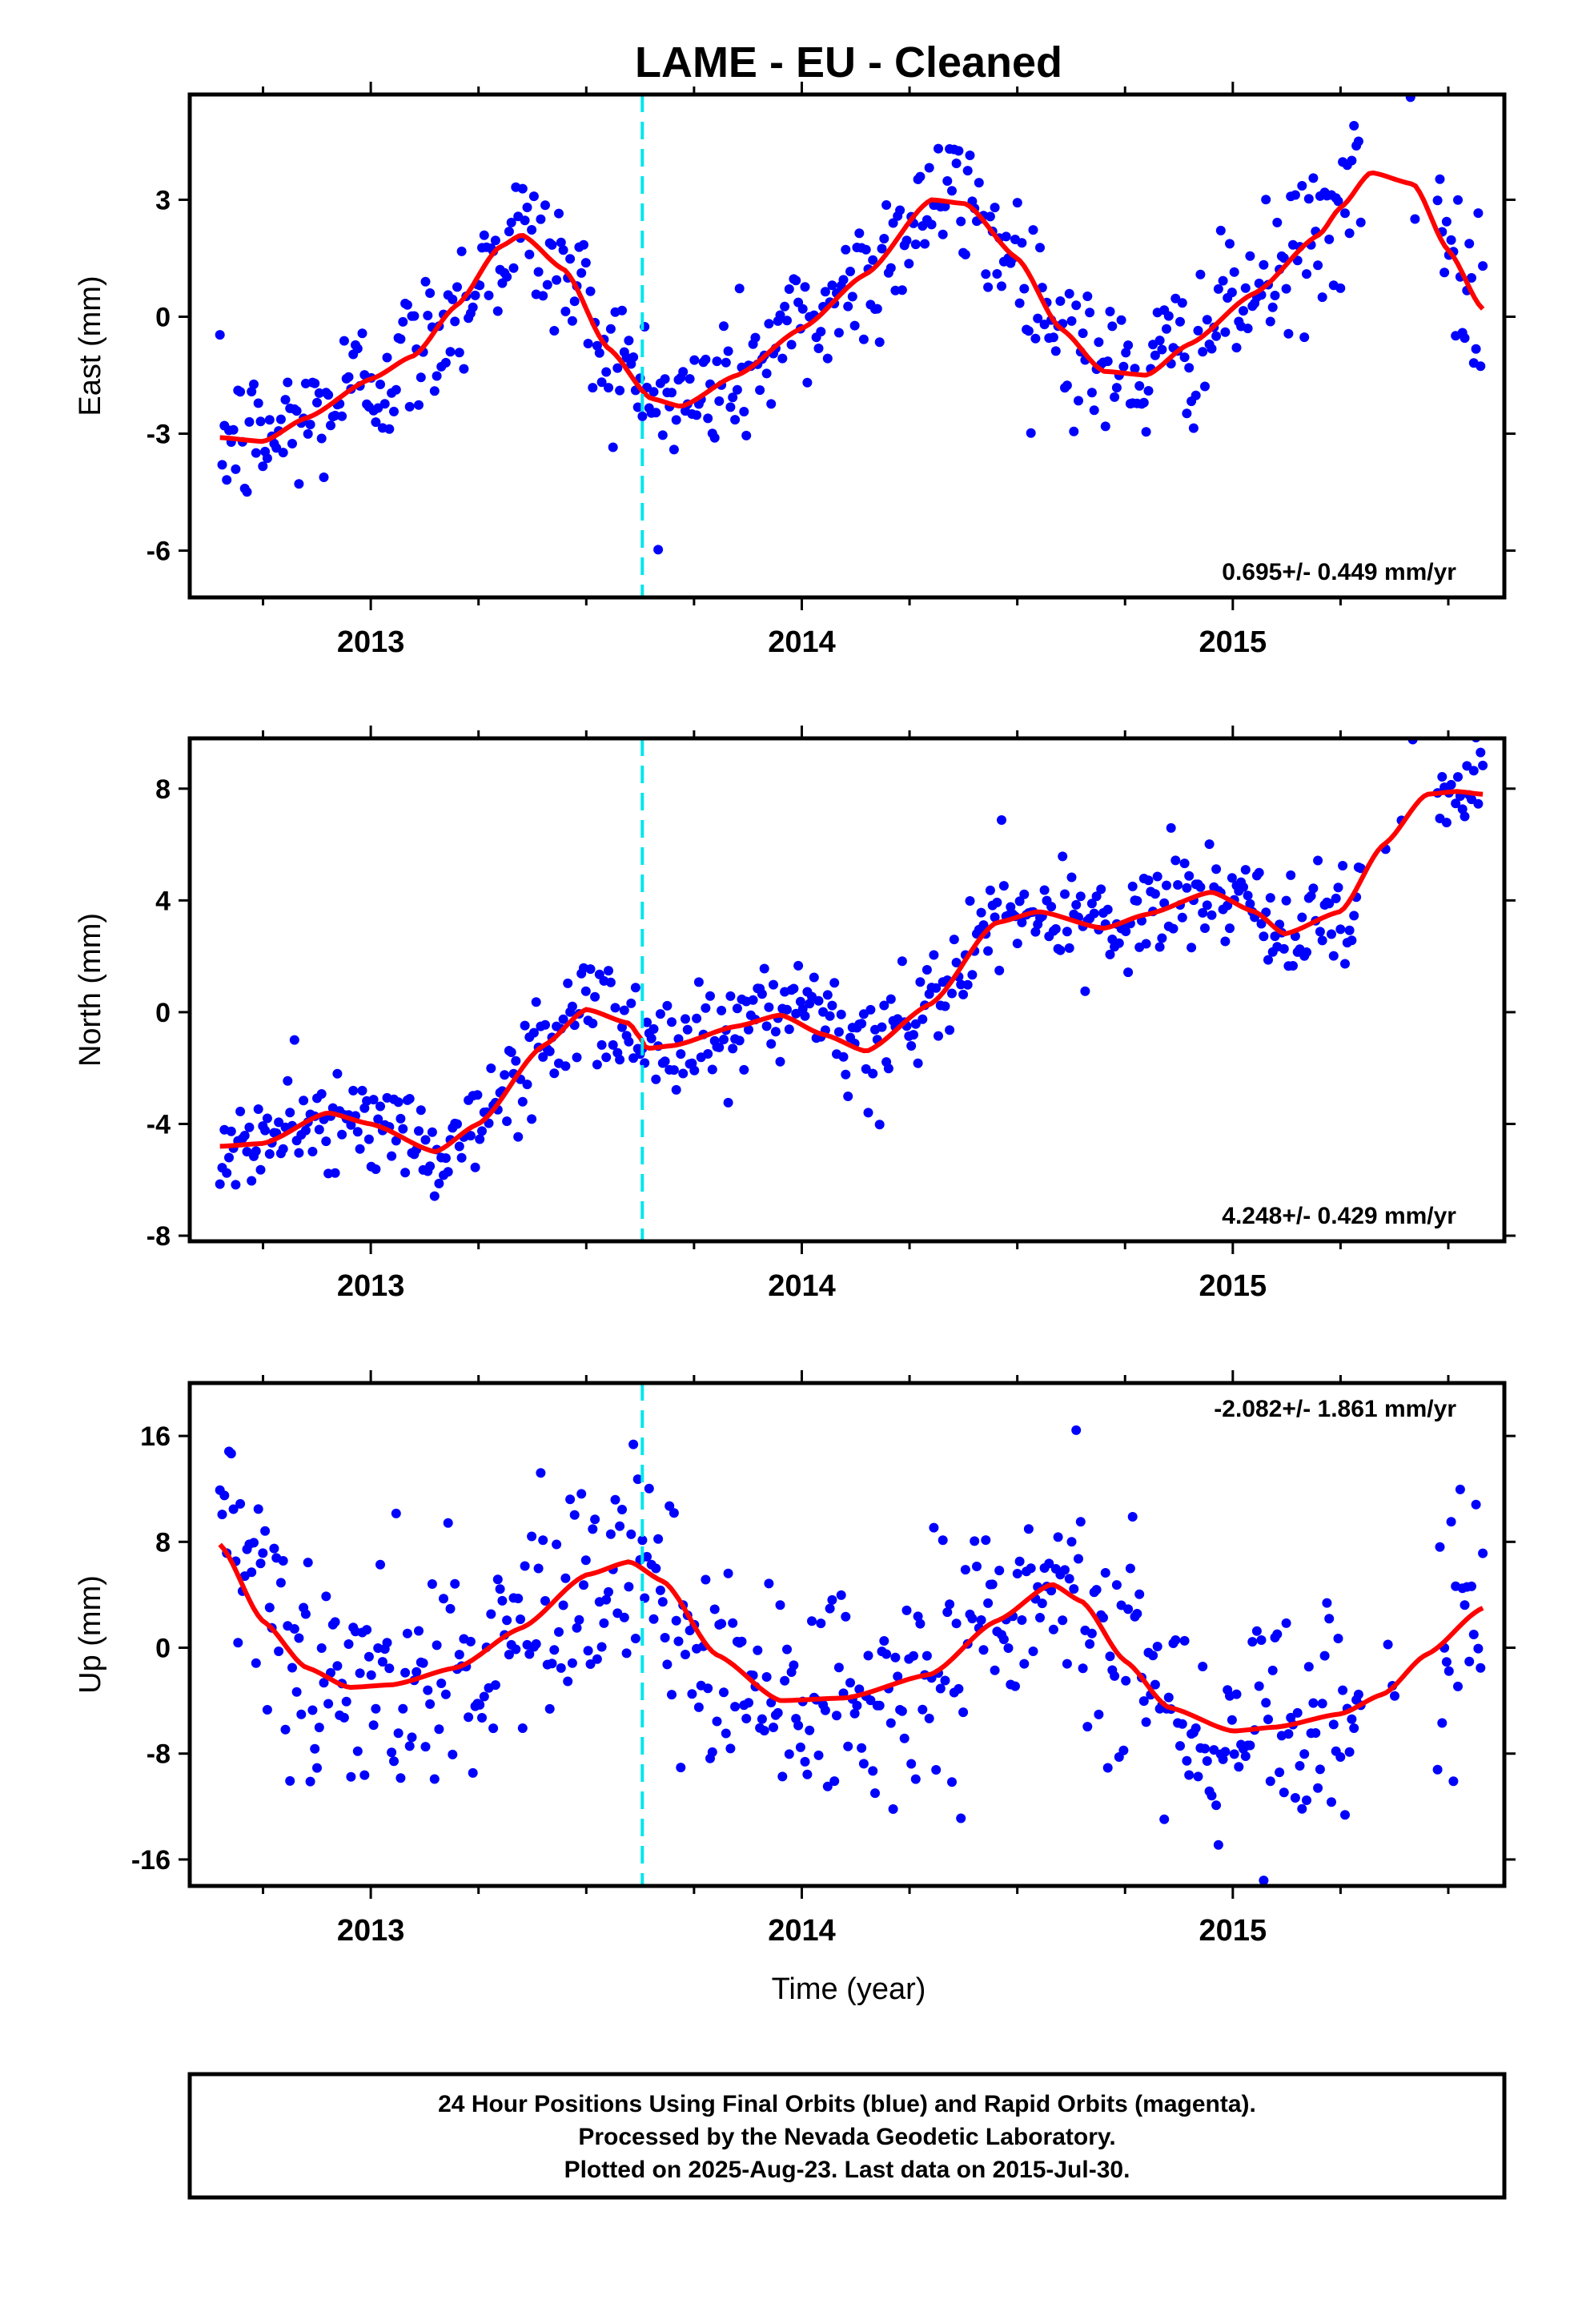 Image resolution: width=1582 pixels, height=2324 pixels. What do you see at coordinates (159, 1236) in the screenshot?
I see `y-tick-label: -8` at bounding box center [159, 1236].